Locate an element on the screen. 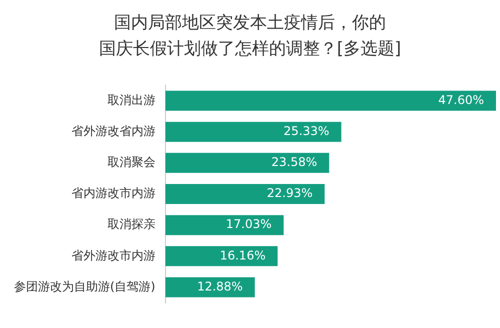  y-tick-label: 参团游改为自助游(自驾游) is located at coordinates (85, 286).